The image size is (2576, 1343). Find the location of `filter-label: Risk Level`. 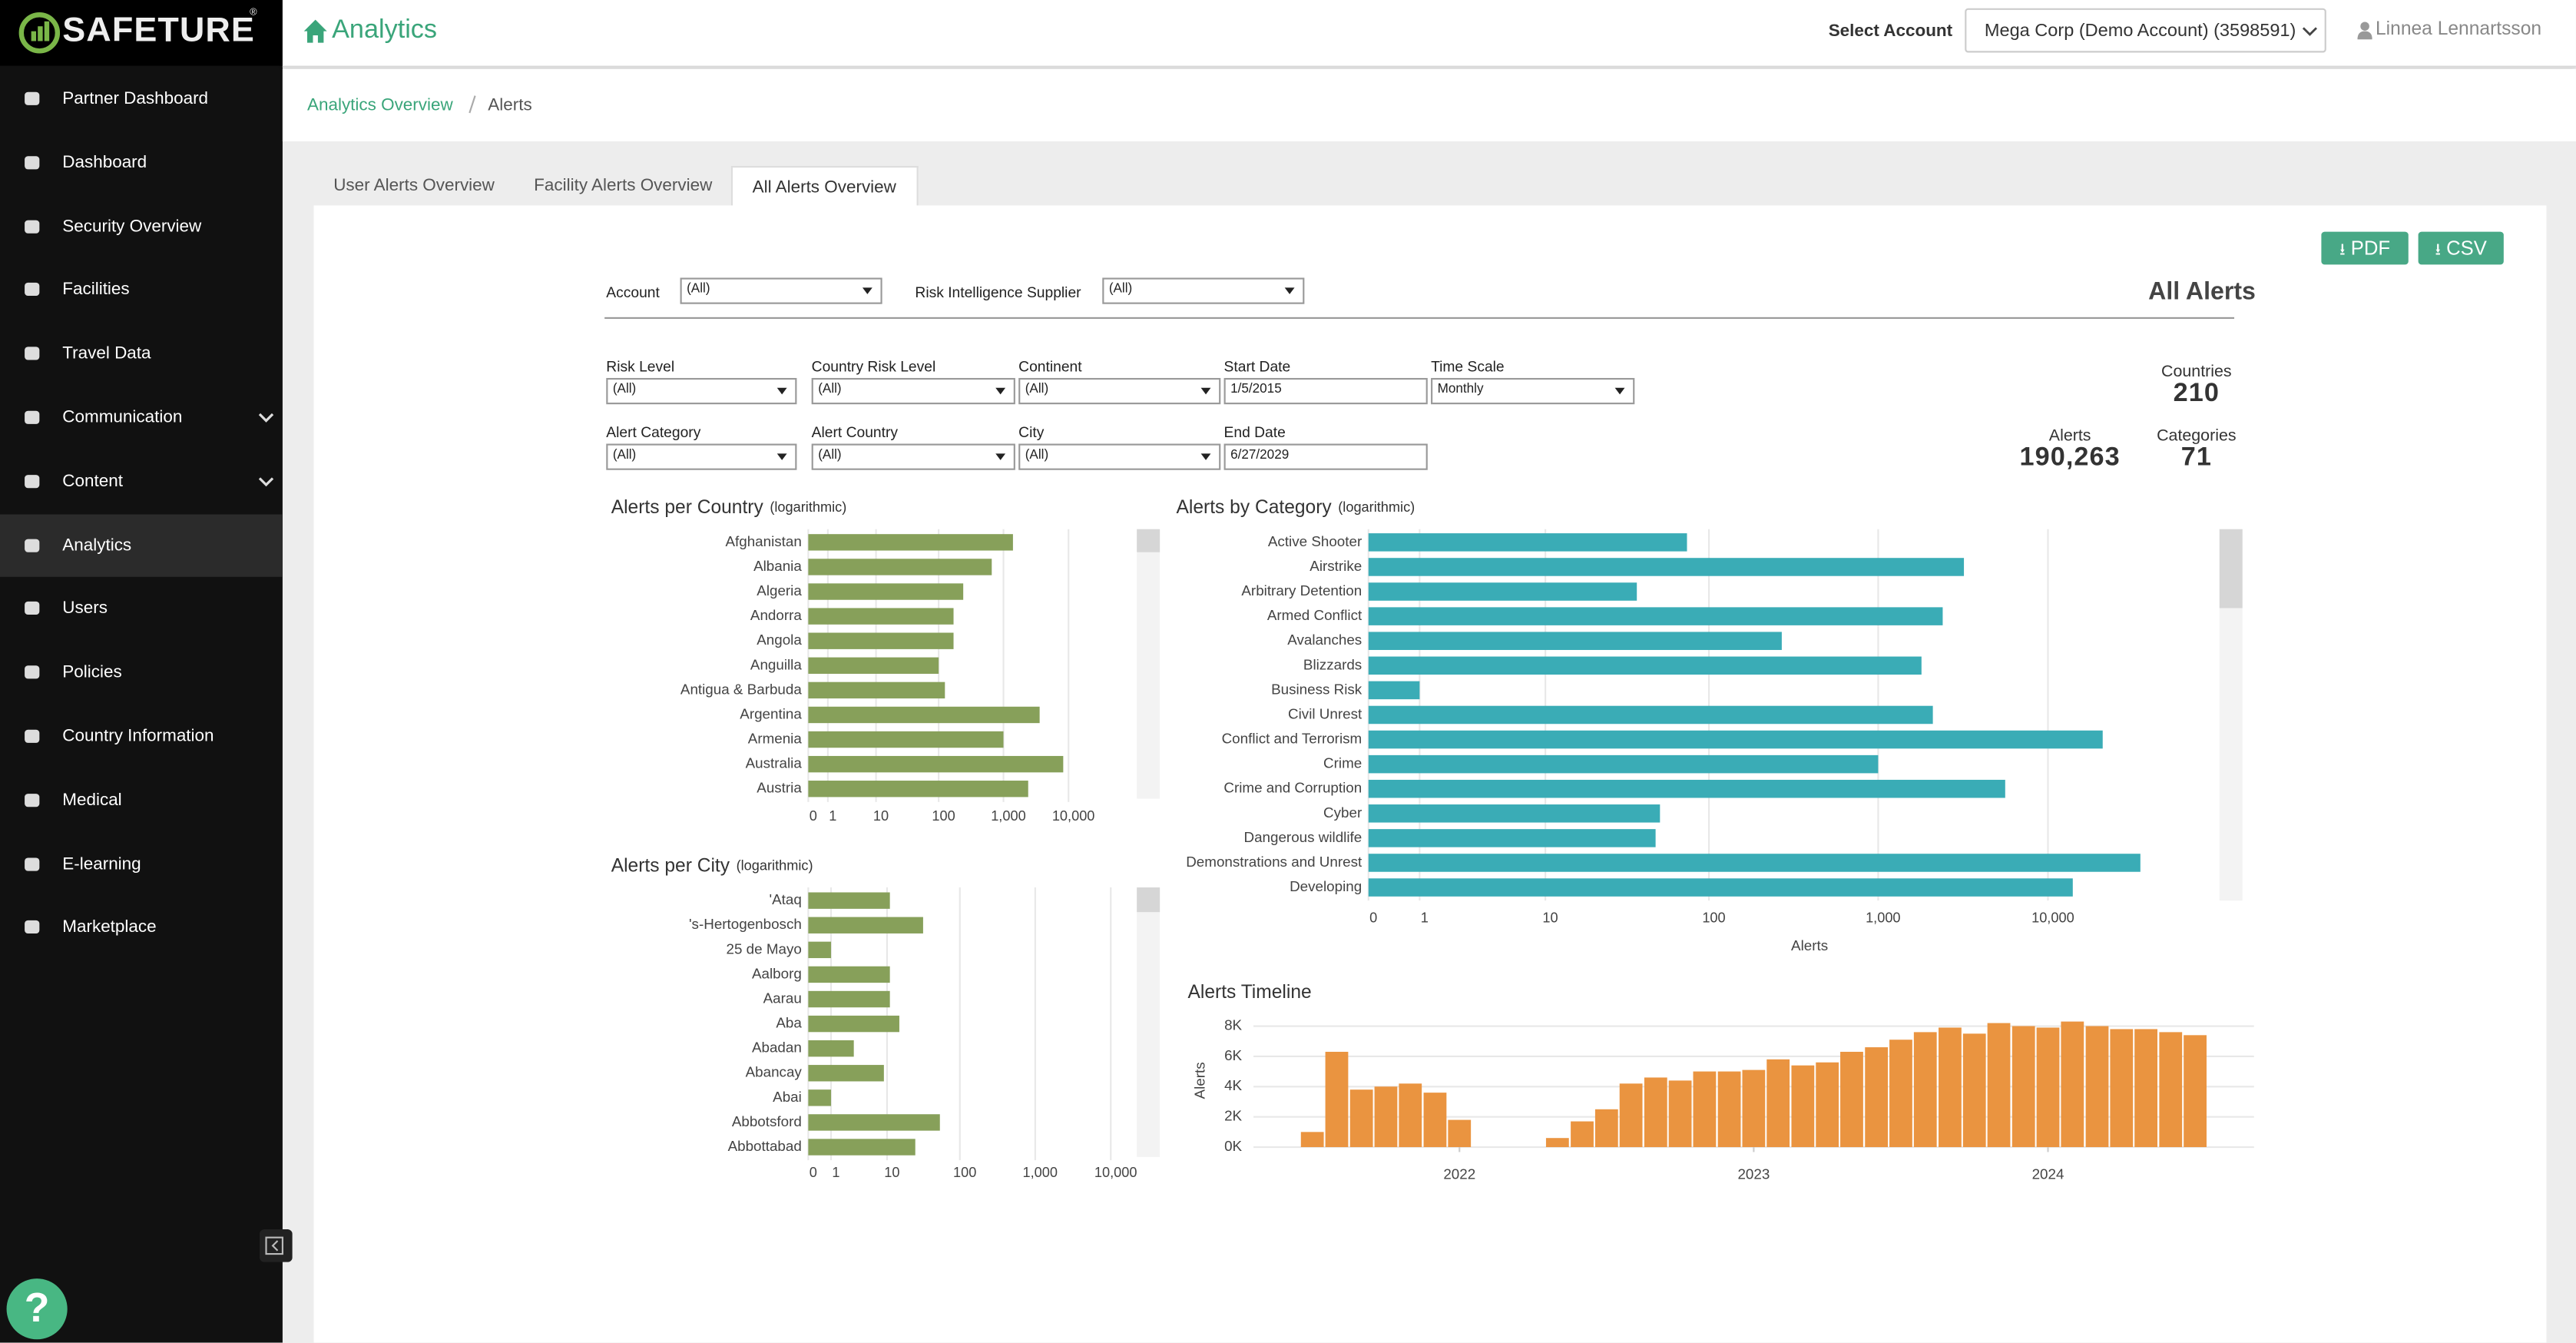

filter-label: Risk Level is located at coordinates (640, 366).